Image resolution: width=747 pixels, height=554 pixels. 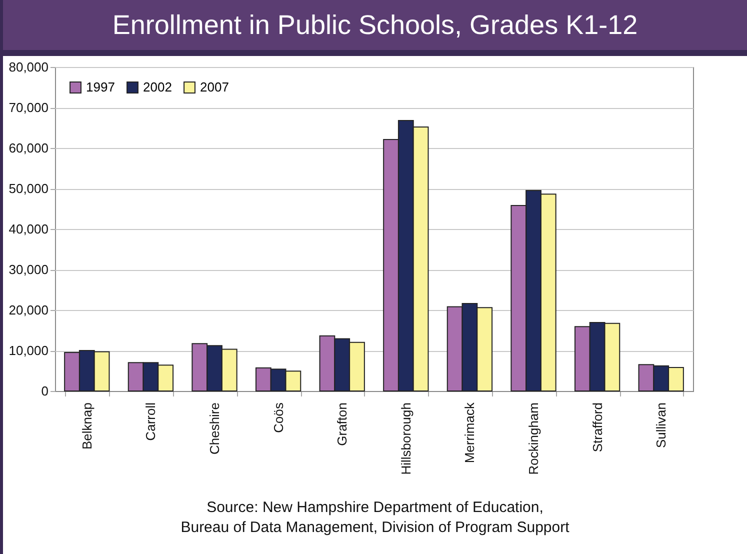 I want to click on y-tick-label: 80,000, so click(x=28, y=67).